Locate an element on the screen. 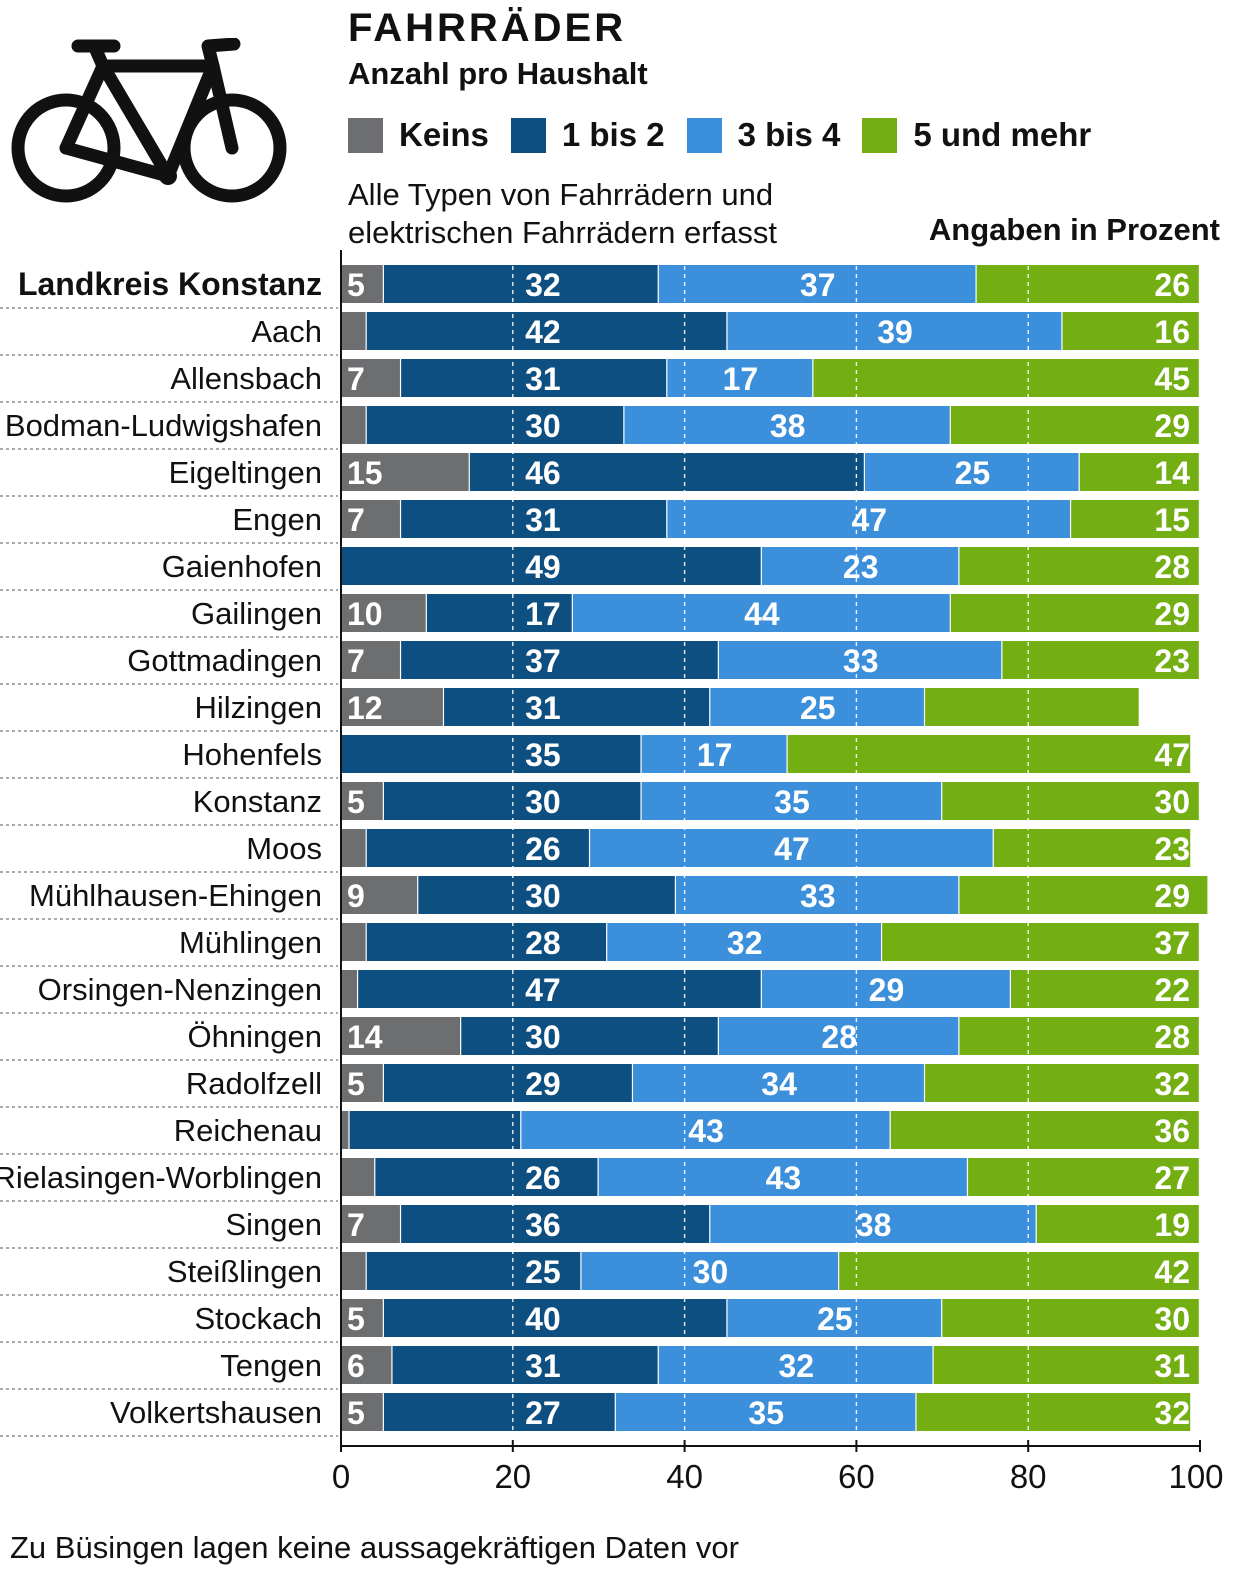 The height and width of the screenshot is (1578, 1240). data-label-3-bis-4-radolfzell: 34 is located at coordinates (779, 1084).